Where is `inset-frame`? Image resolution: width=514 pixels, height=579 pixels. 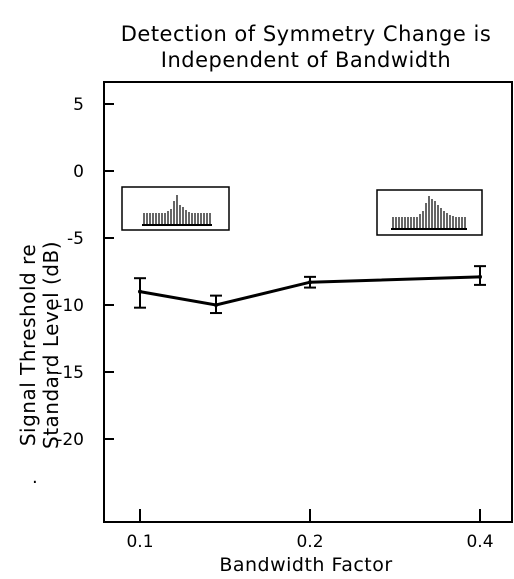
inset-frame is located at coordinates (175, 208).